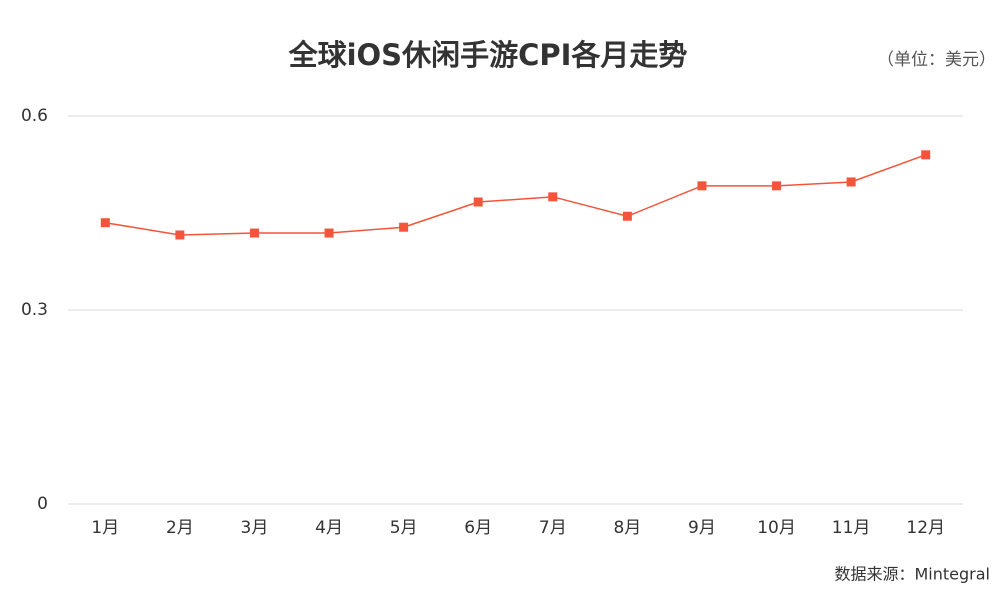 The width and height of the screenshot is (1002, 603). Describe the element at coordinates (913, 574) in the screenshot. I see `source-note: 数据来源：Mintegral` at that location.